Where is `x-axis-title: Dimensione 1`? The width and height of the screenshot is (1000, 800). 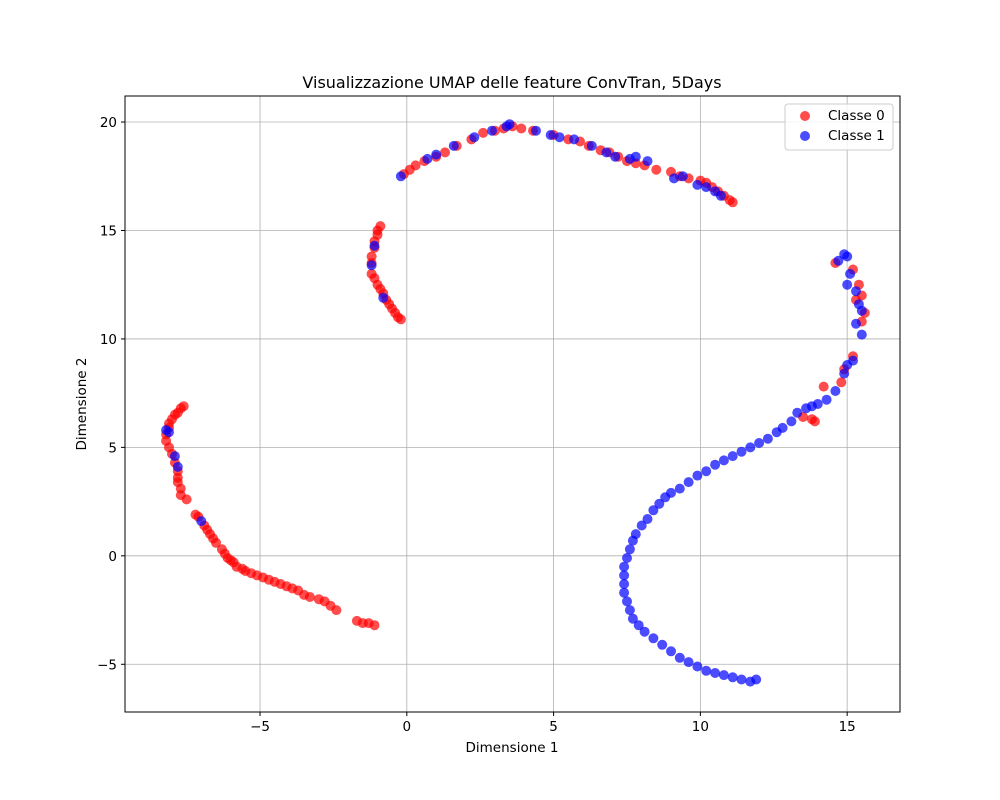 x-axis-title: Dimensione 1 is located at coordinates (512, 748).